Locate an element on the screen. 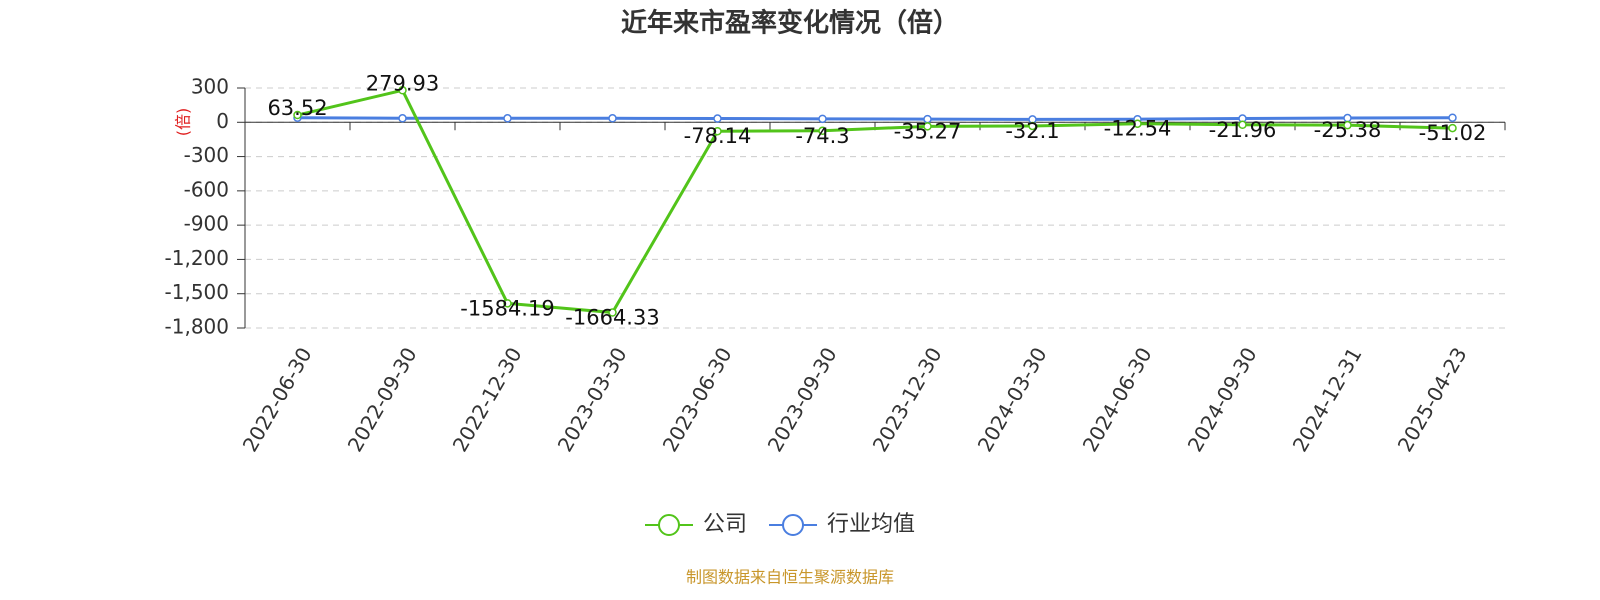 The height and width of the screenshot is (600, 1600). legend-label: 公司 is located at coordinates (725, 524).